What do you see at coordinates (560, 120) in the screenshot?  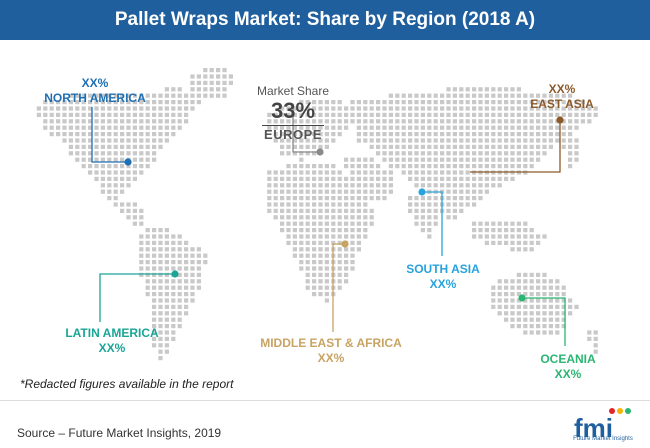 I see `east-asia-leader-marker` at bounding box center [560, 120].